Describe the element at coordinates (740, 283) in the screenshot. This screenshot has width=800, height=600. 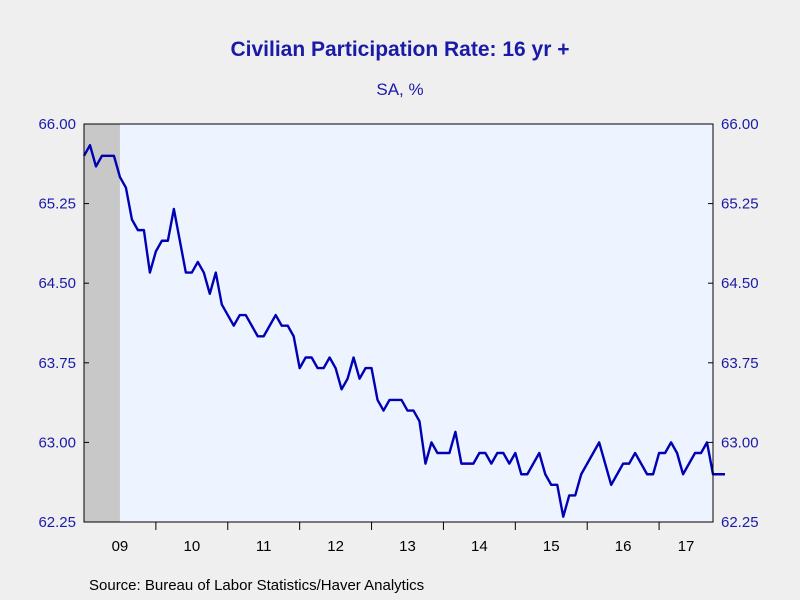
I see `y-tick-label-right: 64.50` at that location.